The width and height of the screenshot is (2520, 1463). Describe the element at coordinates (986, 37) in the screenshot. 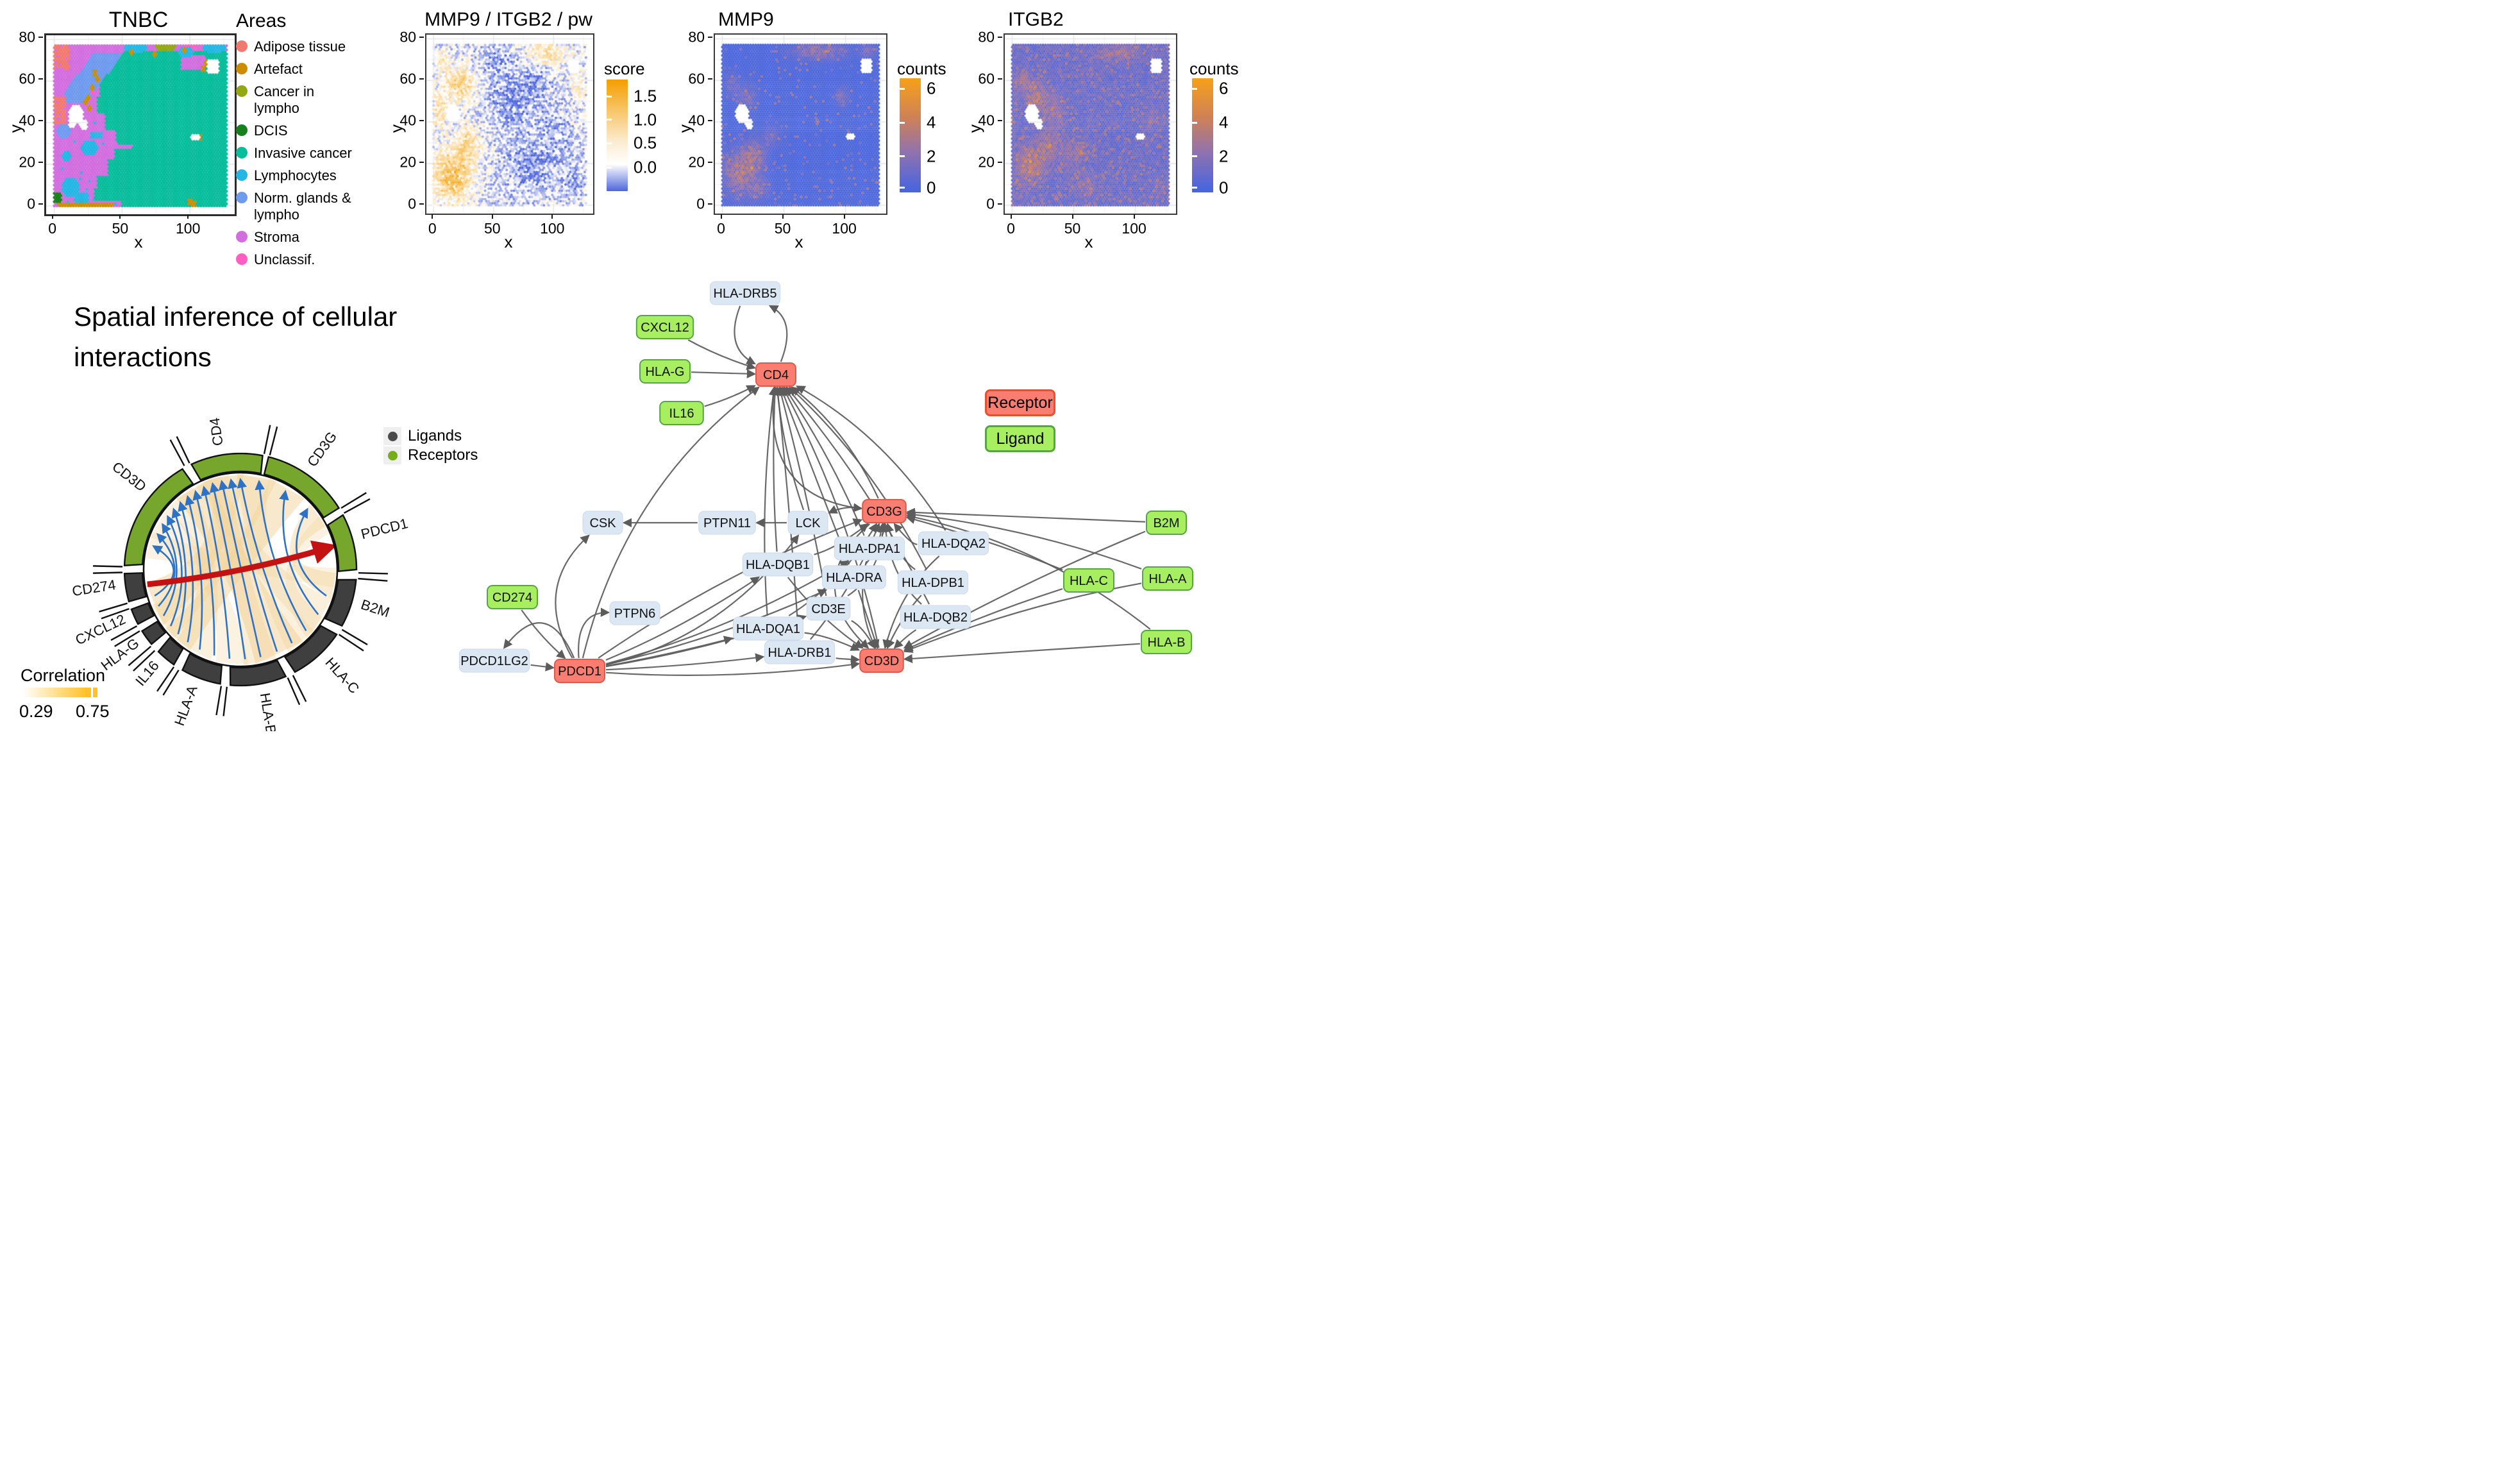

I see `y-tick-label: 80` at that location.